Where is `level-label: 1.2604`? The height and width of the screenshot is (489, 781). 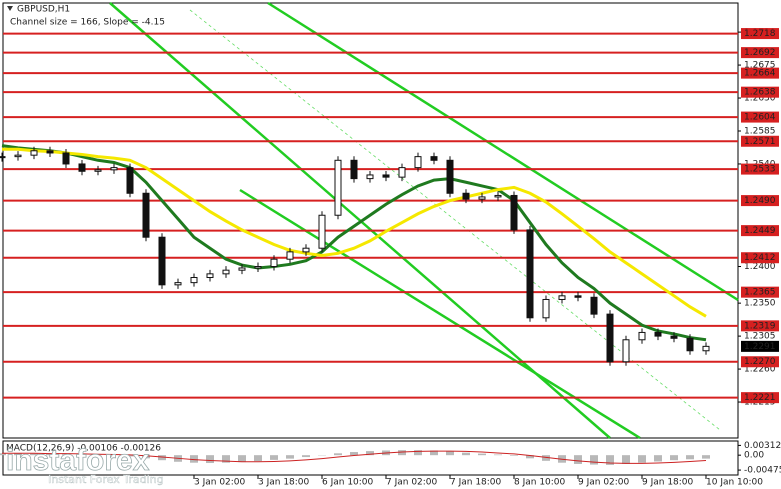
level-label: 1.2604 is located at coordinates (760, 118).